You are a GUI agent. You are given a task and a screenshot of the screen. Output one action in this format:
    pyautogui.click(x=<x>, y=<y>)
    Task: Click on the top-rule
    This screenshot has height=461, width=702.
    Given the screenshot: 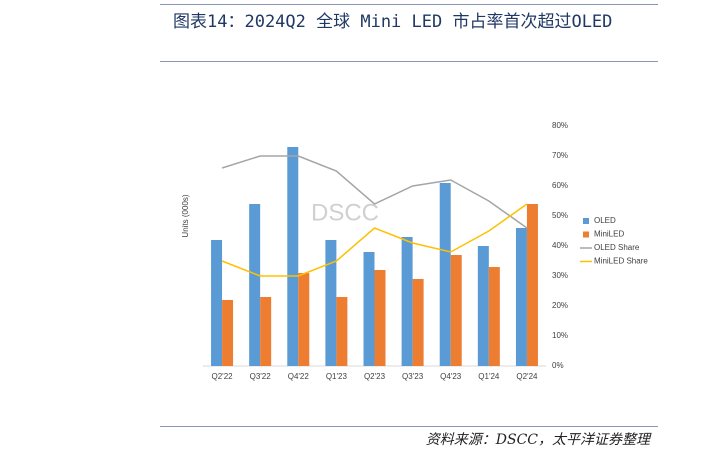 What is the action you would take?
    pyautogui.click(x=409, y=4)
    